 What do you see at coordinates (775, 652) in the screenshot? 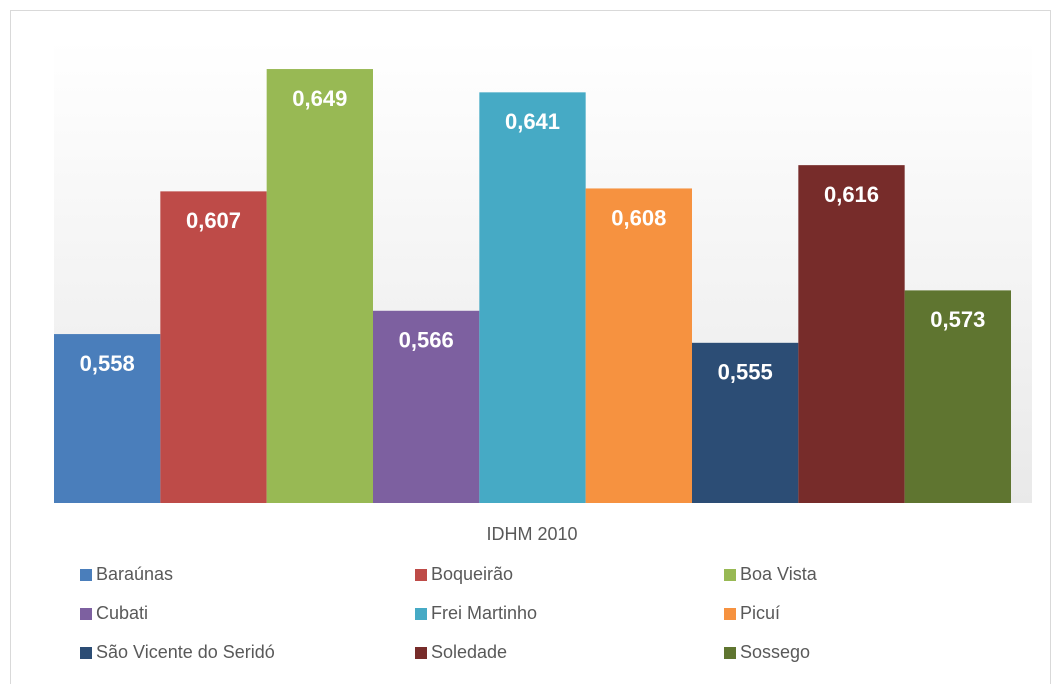
I see `legend-label: Sossego` at bounding box center [775, 652].